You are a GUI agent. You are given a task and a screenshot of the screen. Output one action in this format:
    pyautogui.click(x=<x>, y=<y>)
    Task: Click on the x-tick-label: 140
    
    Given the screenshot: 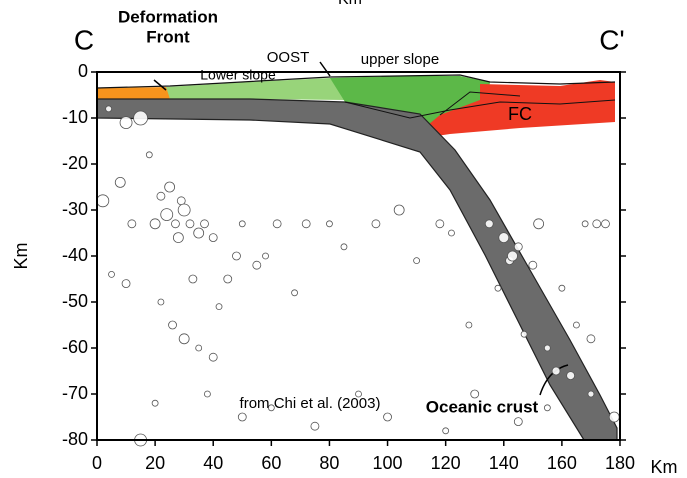 What is the action you would take?
    pyautogui.click(x=504, y=463)
    